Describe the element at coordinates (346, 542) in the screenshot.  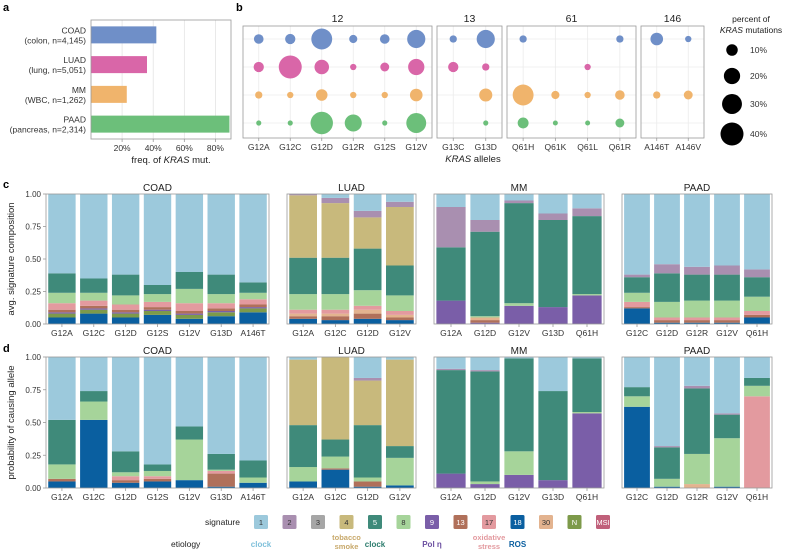
I see `legend-etiology-label: tobacco smoke` at that location.